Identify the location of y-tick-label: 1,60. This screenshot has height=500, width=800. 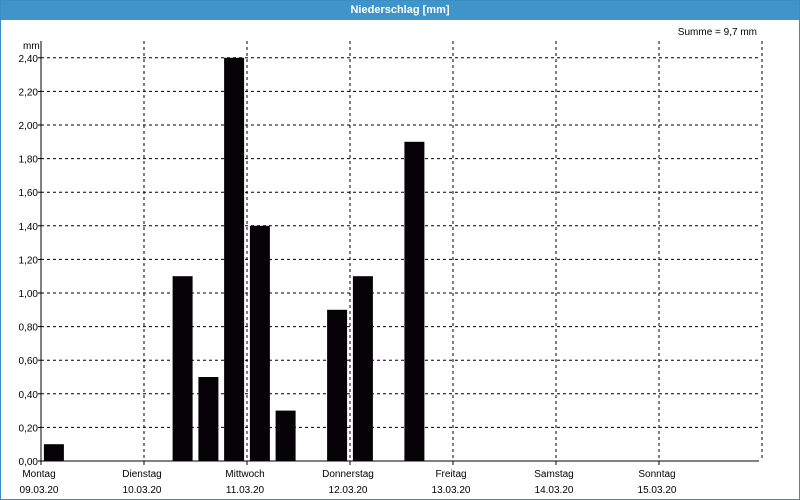
(29, 193).